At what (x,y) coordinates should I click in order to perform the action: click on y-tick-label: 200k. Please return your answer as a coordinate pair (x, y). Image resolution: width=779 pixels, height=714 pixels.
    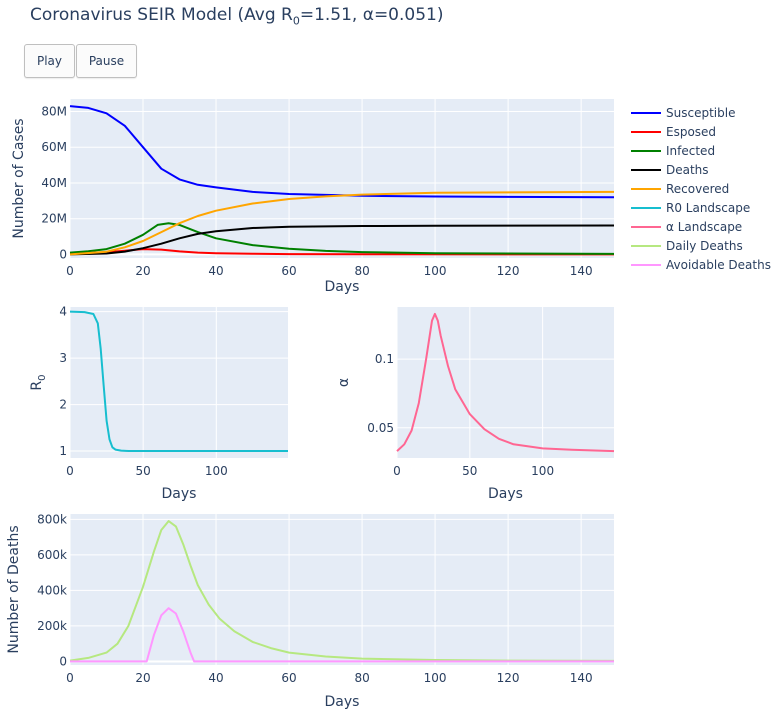
    Looking at the image, I should click on (52, 626).